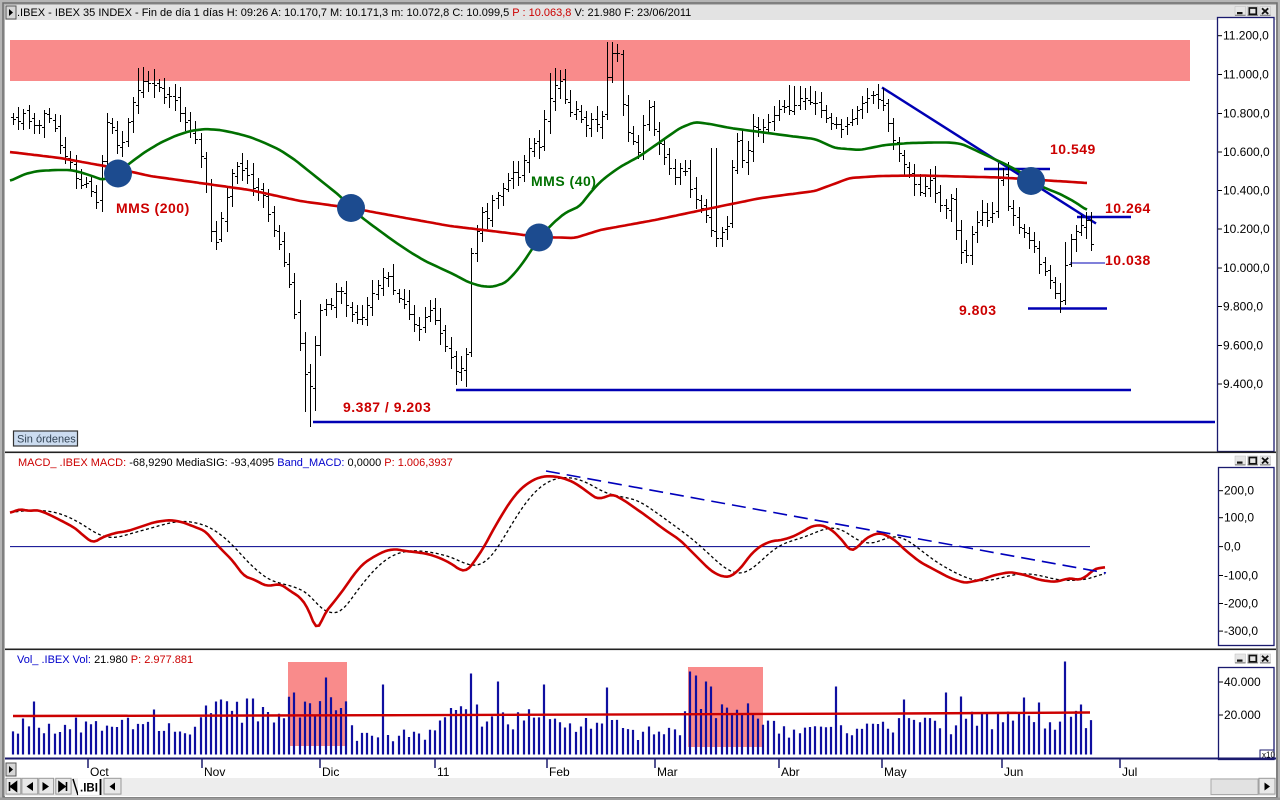 This screenshot has height=800, width=1280. Describe the element at coordinates (1242, 715) in the screenshot. I see `svg-text: 20.000` at that location.